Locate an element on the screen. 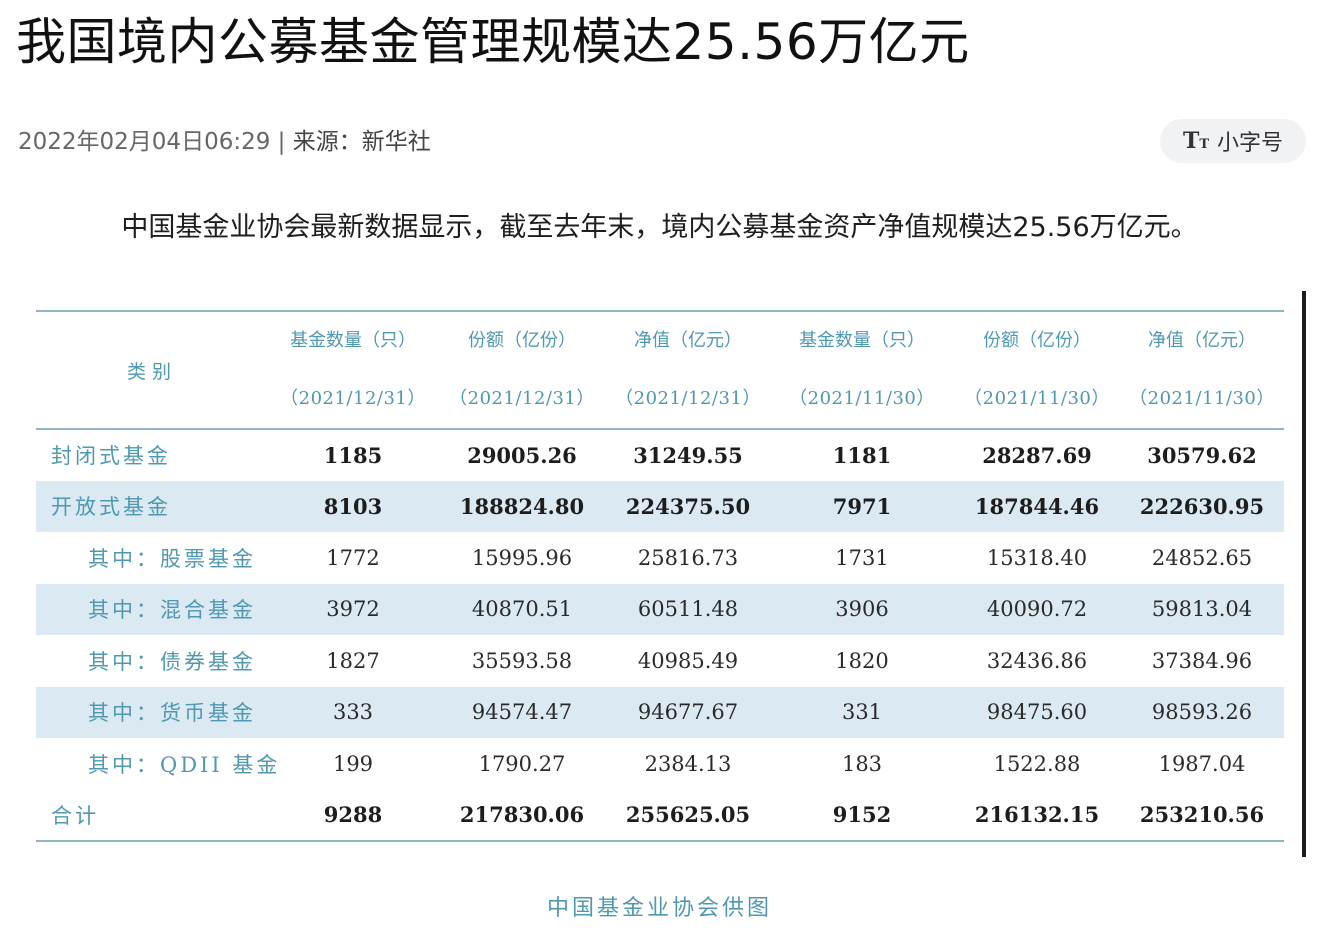  table-cell: 31249.55 is located at coordinates (688, 455).